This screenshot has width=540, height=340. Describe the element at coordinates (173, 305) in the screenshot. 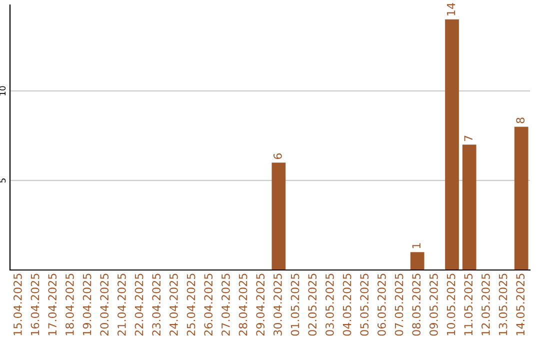

I see `x-tick-label: 24.04.2025` at that location.